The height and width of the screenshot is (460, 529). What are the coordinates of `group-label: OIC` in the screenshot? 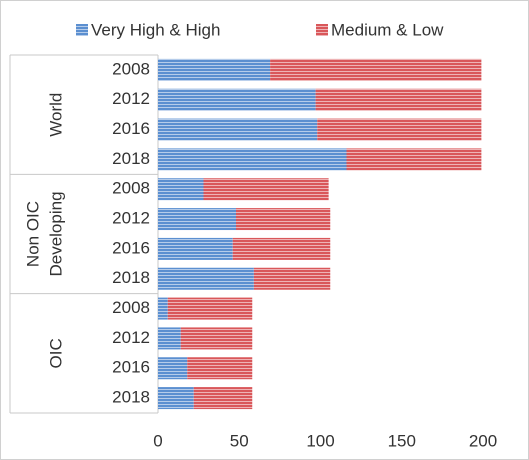 It's located at (55, 353).